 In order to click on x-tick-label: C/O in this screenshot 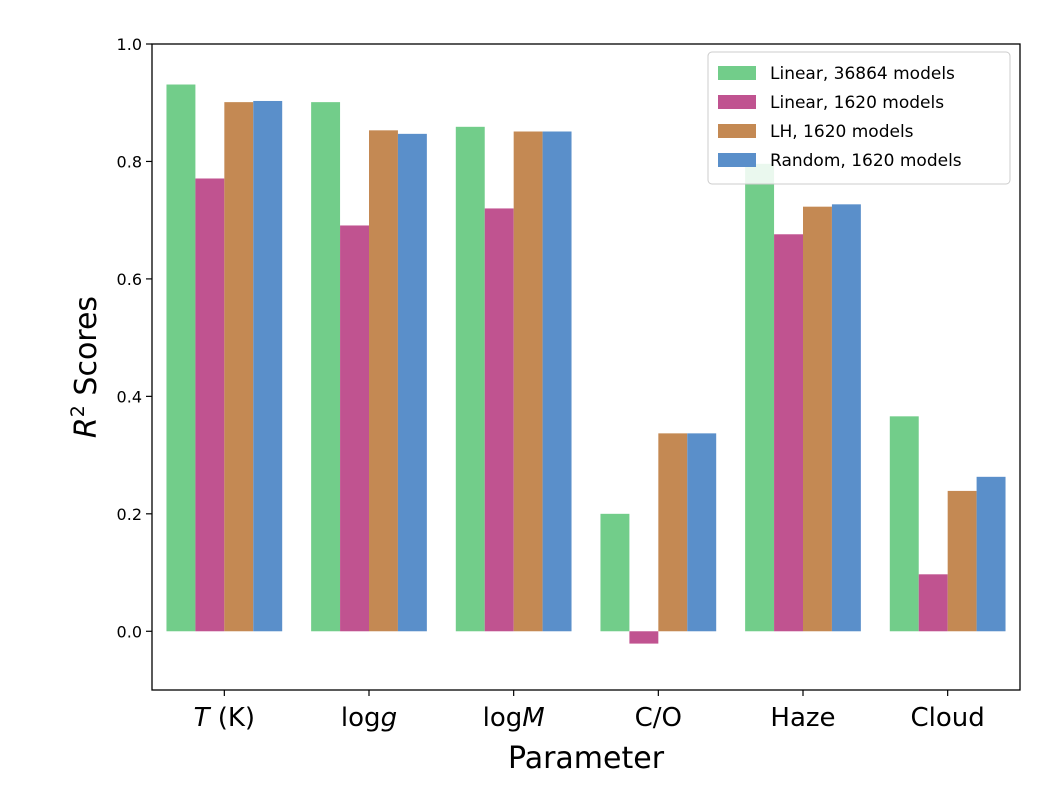, I will do `click(658, 718)`.